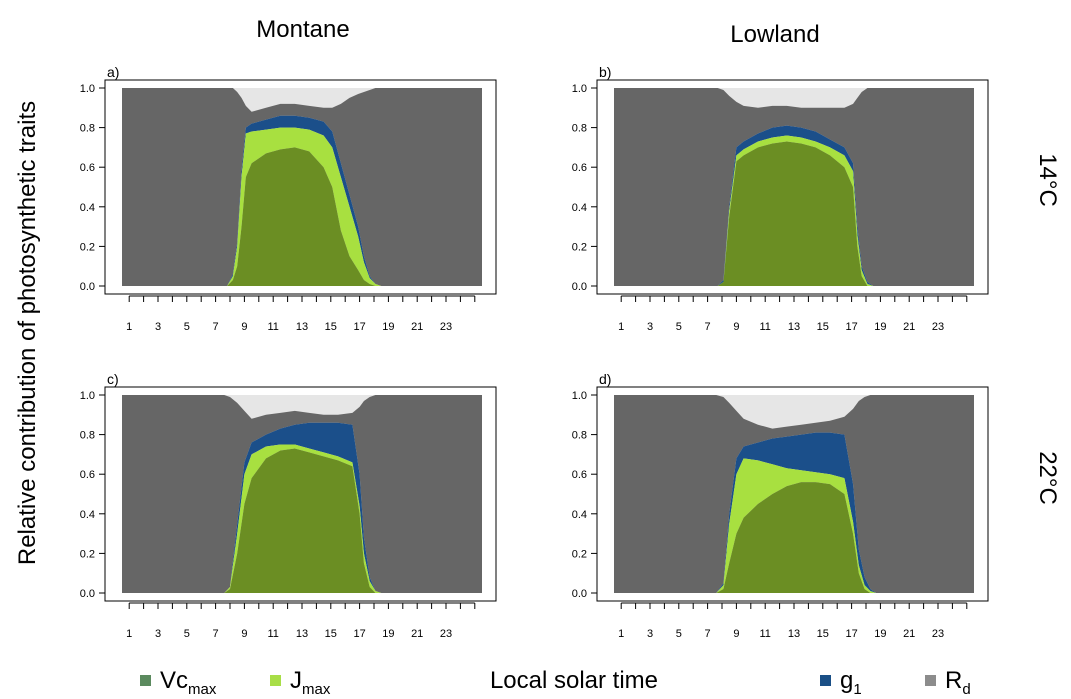 This screenshot has height=699, width=1071. I want to click on panel-b: b)0.00.20.40.60.81.01 3 5 7 9 11 13 15 17 19 21 23, so click(780, 198).